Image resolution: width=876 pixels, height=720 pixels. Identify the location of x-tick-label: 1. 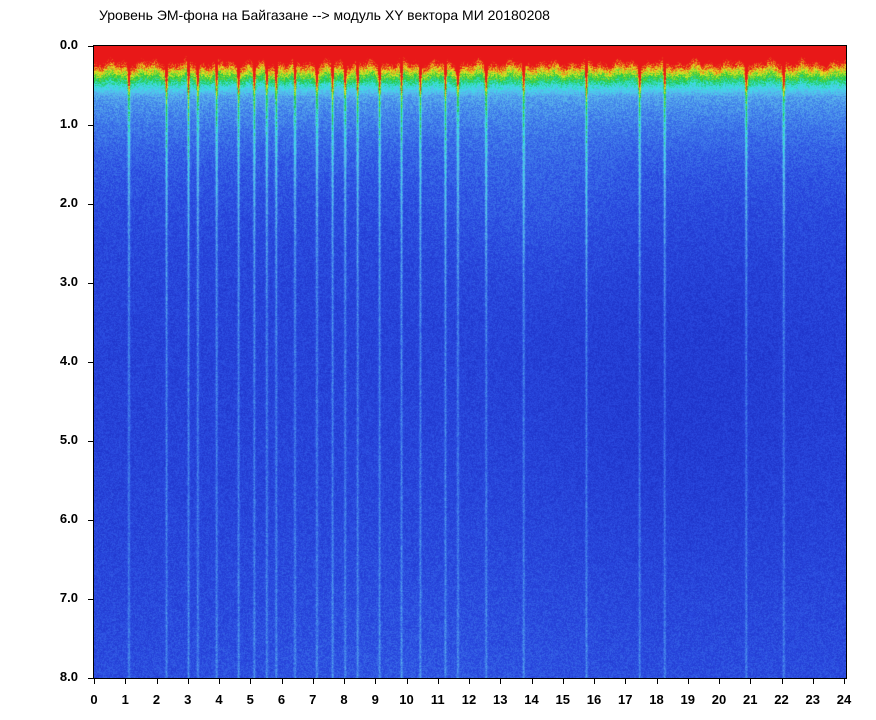
(125, 699).